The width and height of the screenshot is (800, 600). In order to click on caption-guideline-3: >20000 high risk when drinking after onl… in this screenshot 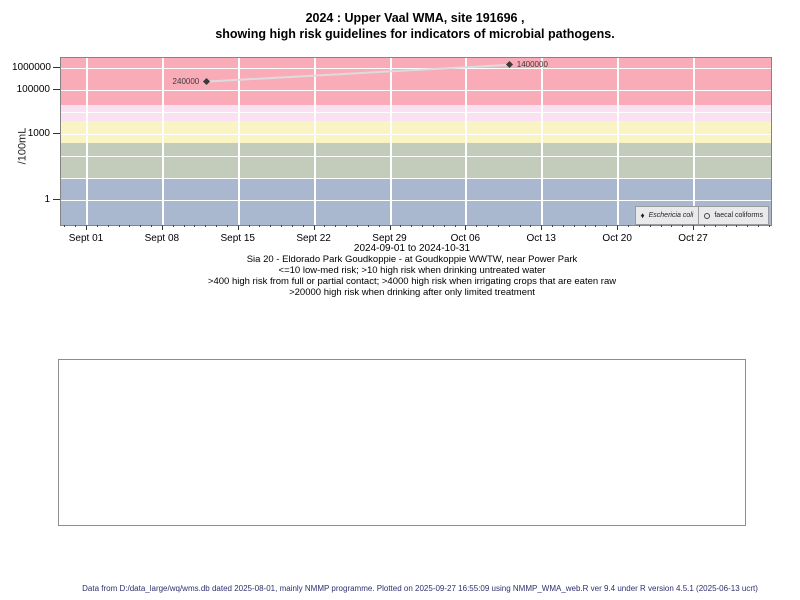, I will do `click(412, 292)`.